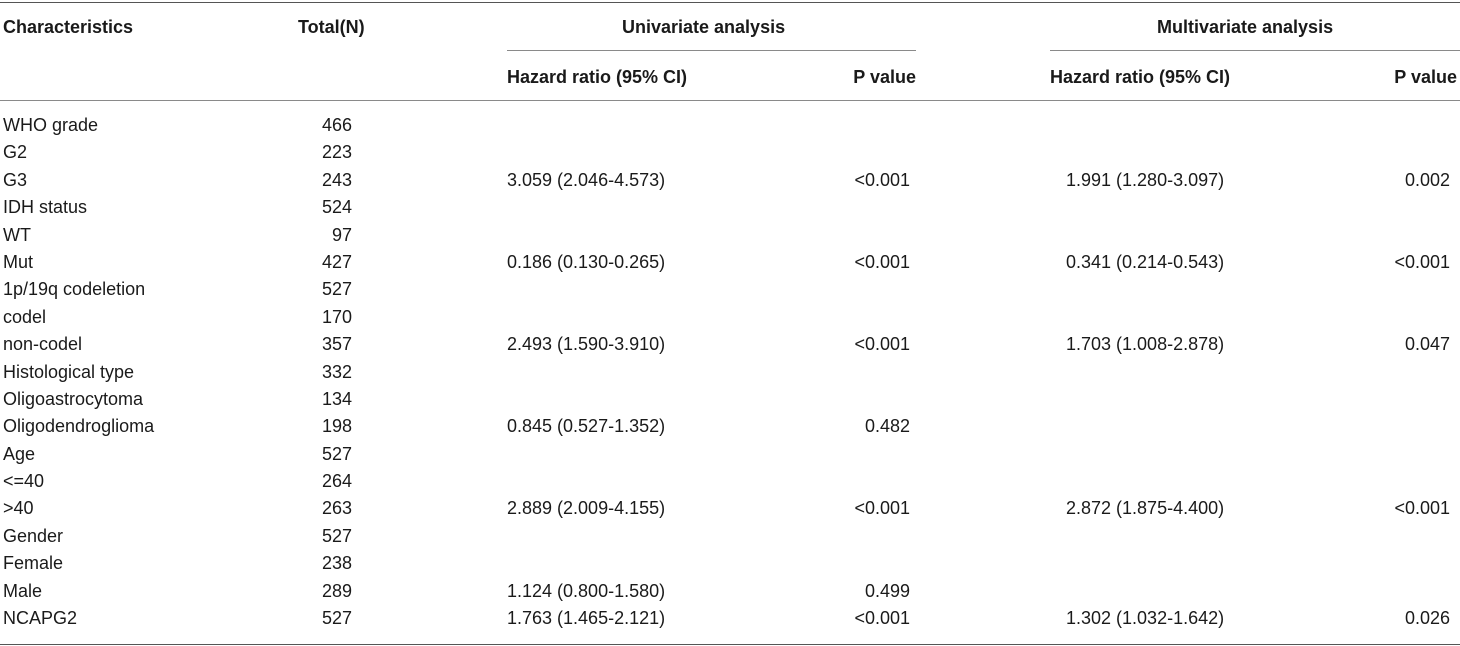 The image size is (1460, 646). Describe the element at coordinates (704, 27) in the screenshot. I see `header-univariate: Univariate analysis` at that location.